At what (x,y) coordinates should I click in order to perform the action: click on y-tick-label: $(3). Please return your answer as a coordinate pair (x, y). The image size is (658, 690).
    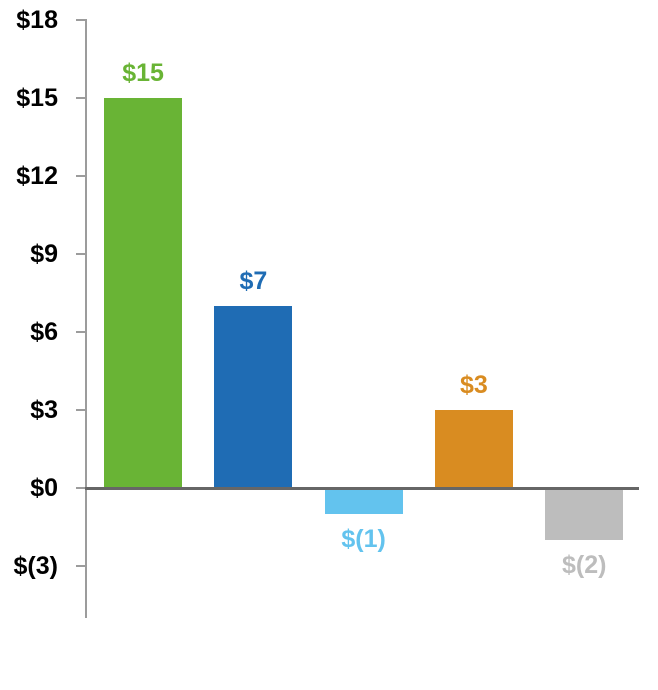
    Looking at the image, I should click on (35, 566).